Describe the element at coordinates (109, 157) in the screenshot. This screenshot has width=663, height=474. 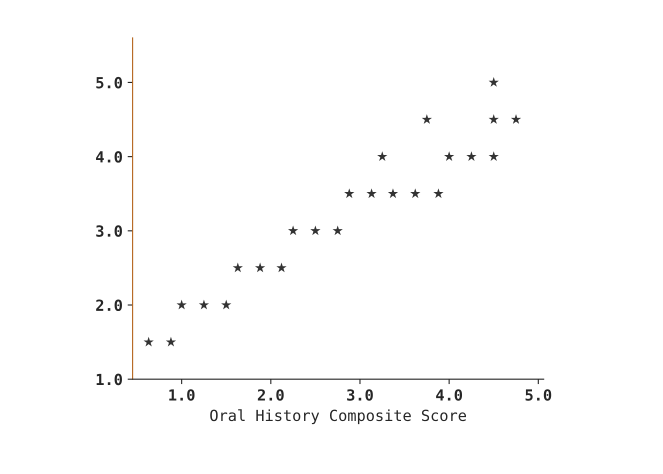
I see `y-tick-label: 4.0` at that location.